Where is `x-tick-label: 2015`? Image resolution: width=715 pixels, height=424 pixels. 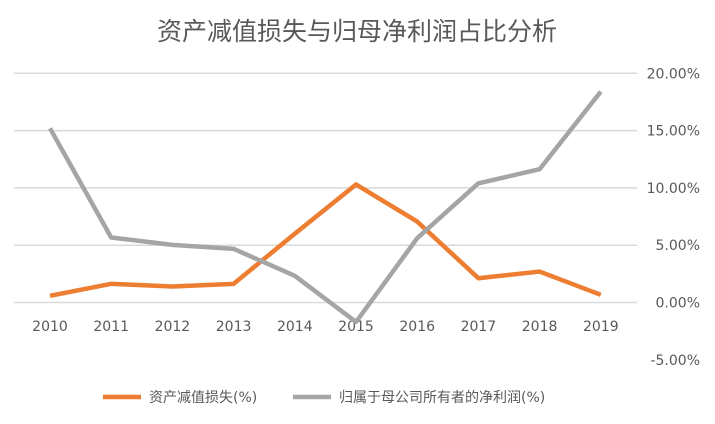
x-tick-label: 2015 is located at coordinates (356, 327).